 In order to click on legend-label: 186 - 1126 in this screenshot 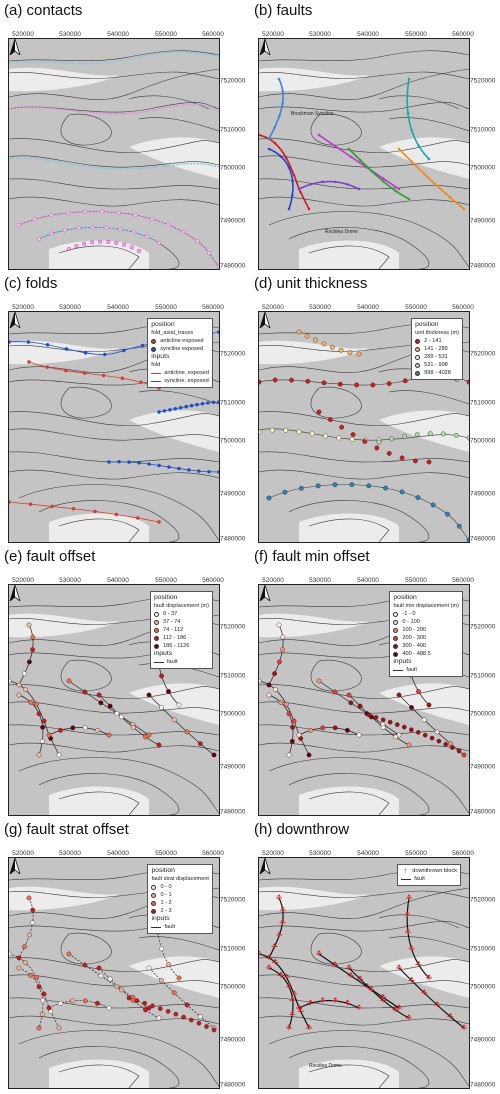, I will do `click(176, 646)`.